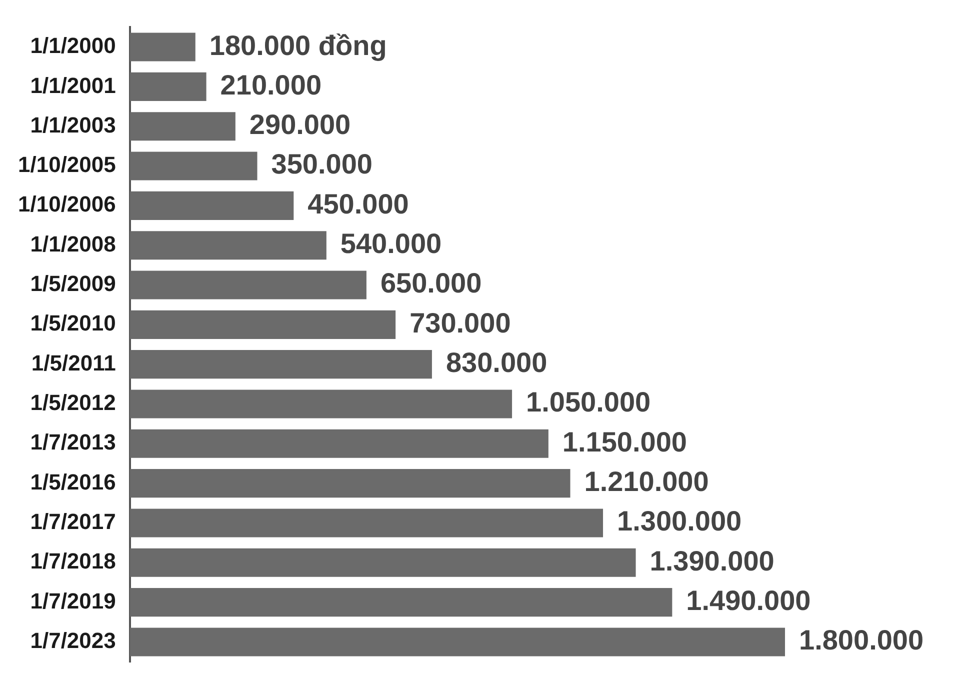  Describe the element at coordinates (460, 322) in the screenshot. I see `data-label: 730.000` at that location.